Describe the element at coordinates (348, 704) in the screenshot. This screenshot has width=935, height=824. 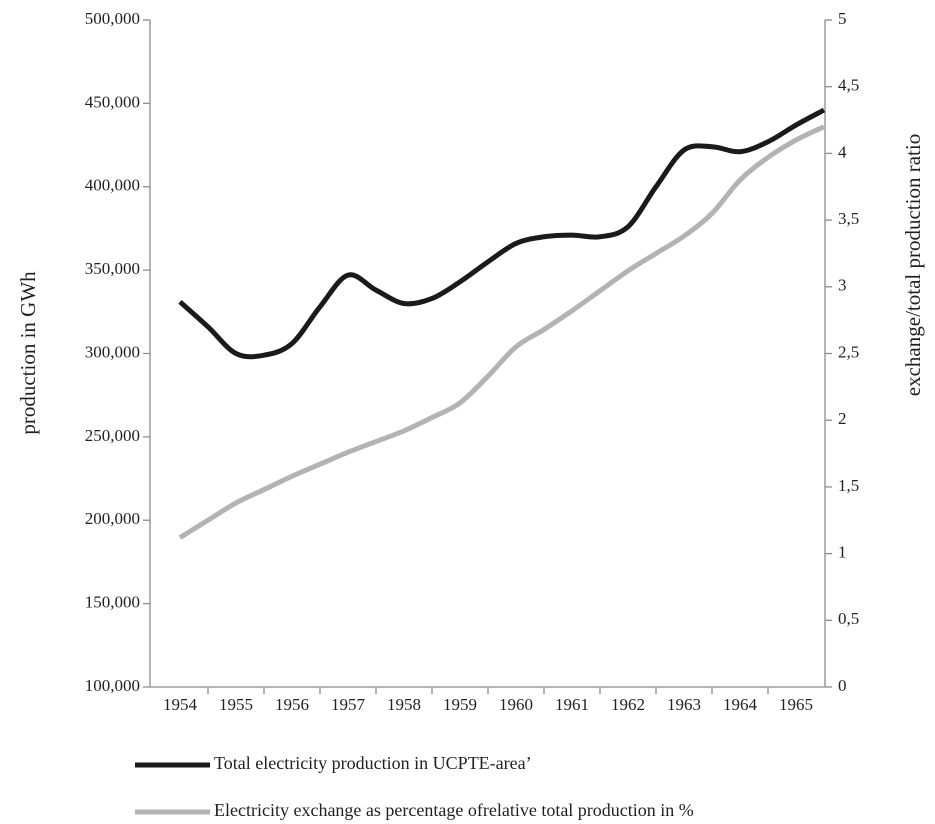
I see `x-tick-label: 1957` at that location.